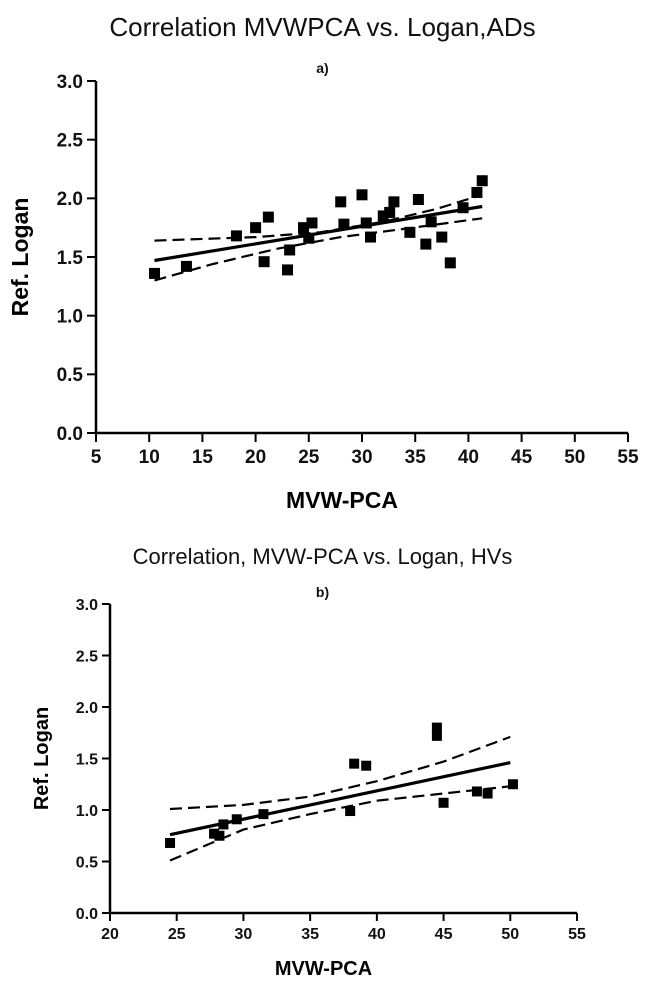  Describe the element at coordinates (203, 457) in the screenshot. I see `x-tick-label: 15` at that location.